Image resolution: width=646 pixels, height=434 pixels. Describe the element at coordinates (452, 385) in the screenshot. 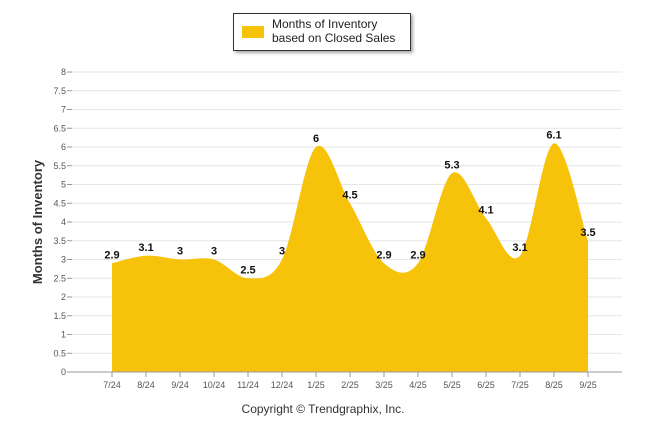

I see `x-tick-label: 5/25` at that location.